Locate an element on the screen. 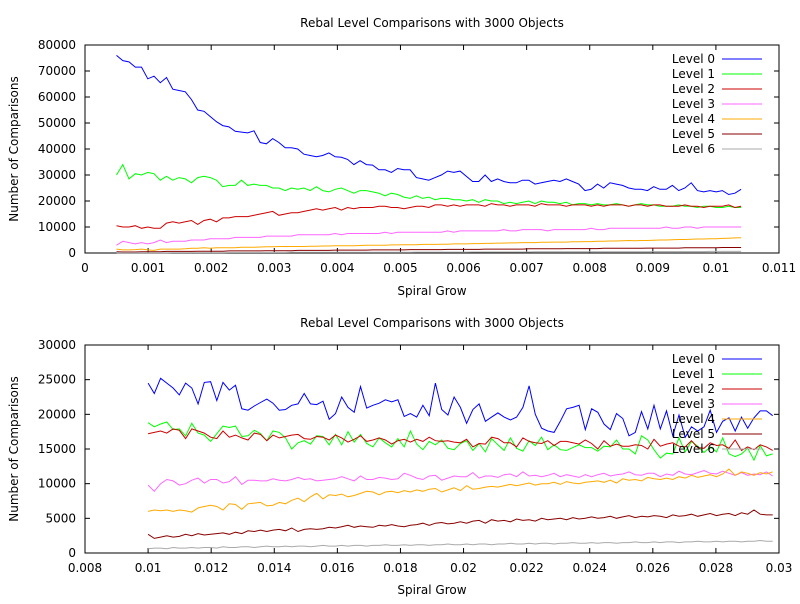 The width and height of the screenshot is (800, 604). x-tick-label: 0.001 is located at coordinates (148, 268).